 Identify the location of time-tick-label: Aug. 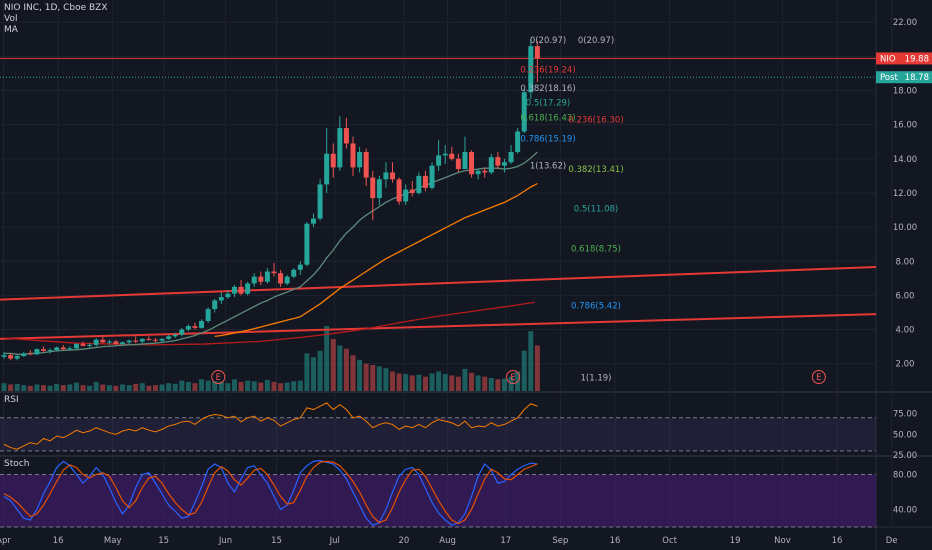
(447, 541).